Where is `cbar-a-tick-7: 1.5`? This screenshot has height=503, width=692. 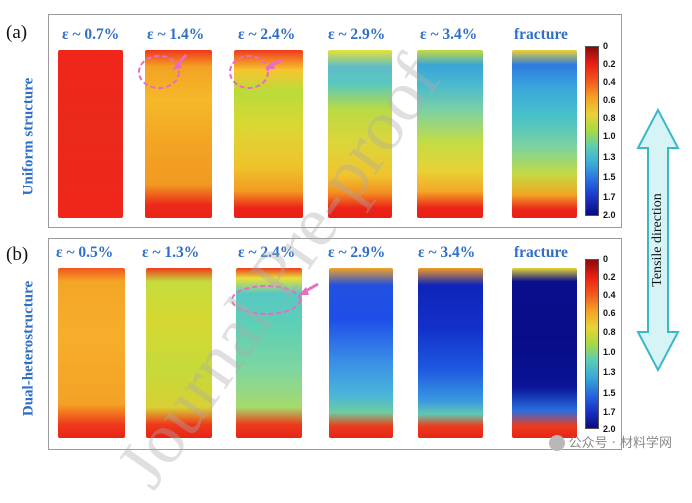 cbar-a-tick-7: 1.5 is located at coordinates (609, 177).